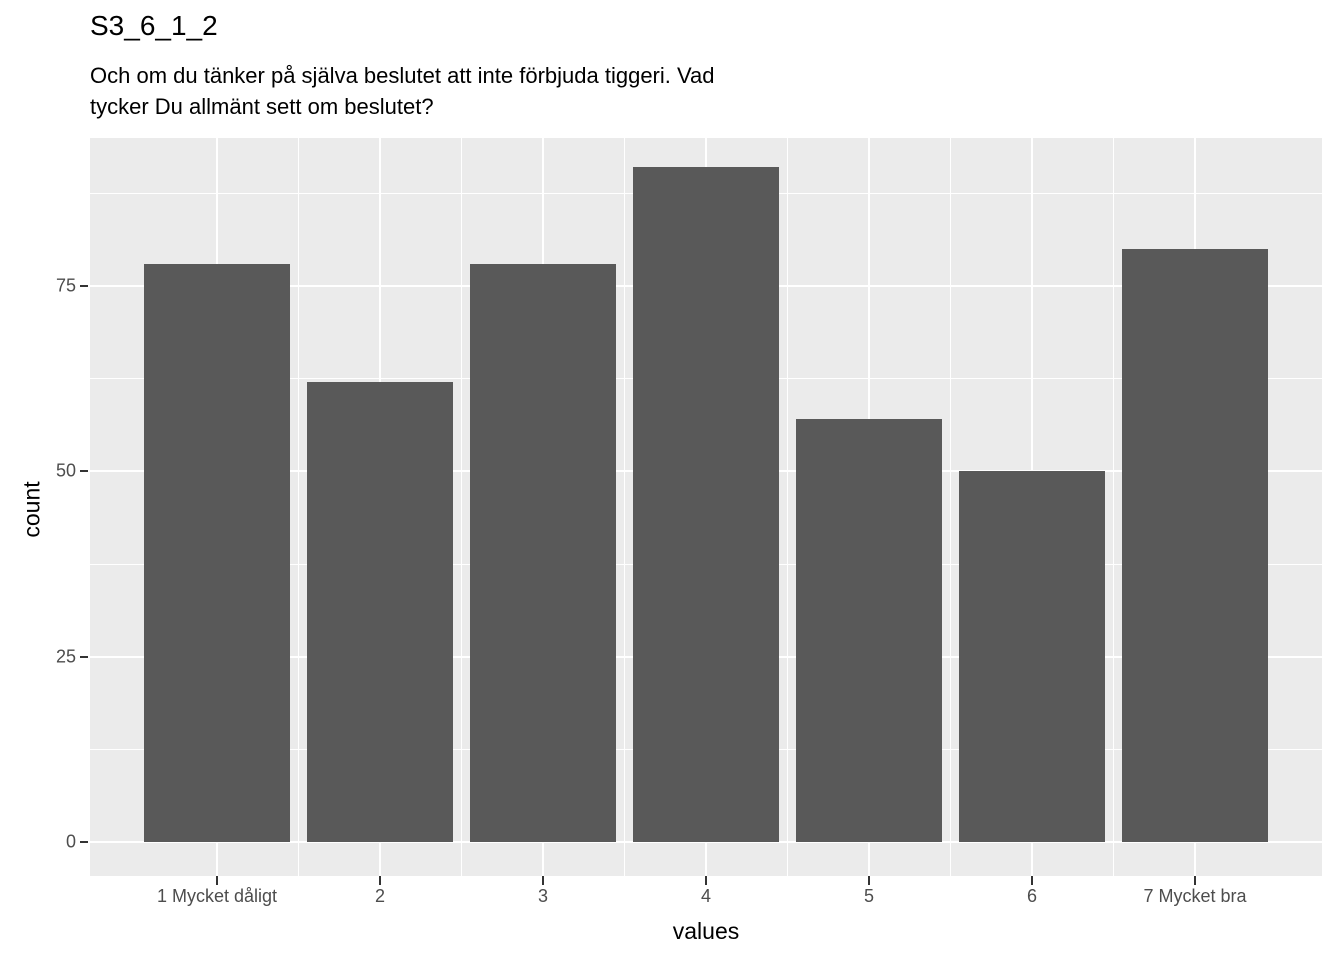 This screenshot has width=1344, height=960. I want to click on y-axis-tick-label: 75, so click(65, 285).